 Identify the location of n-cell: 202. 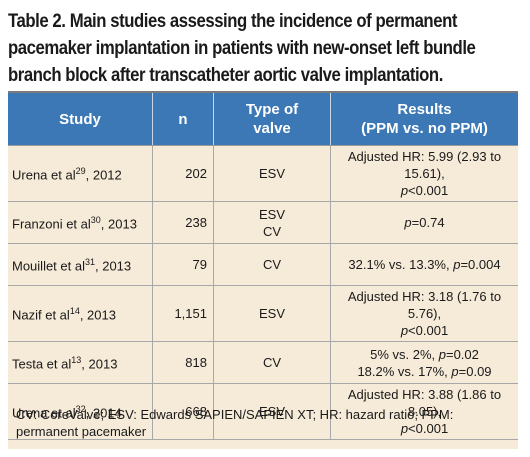
(183, 173).